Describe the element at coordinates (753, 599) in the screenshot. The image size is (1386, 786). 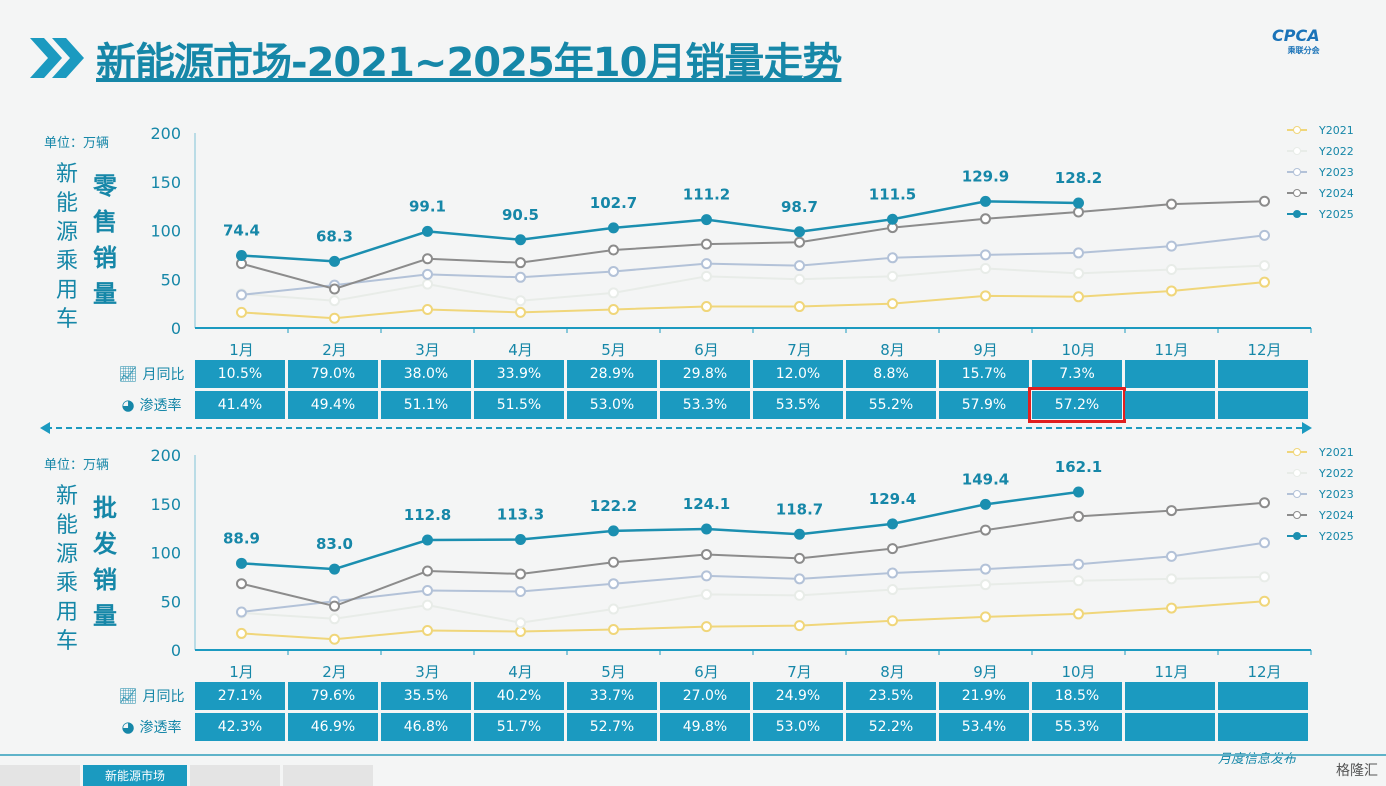
I see `series-line-Y2022` at that location.